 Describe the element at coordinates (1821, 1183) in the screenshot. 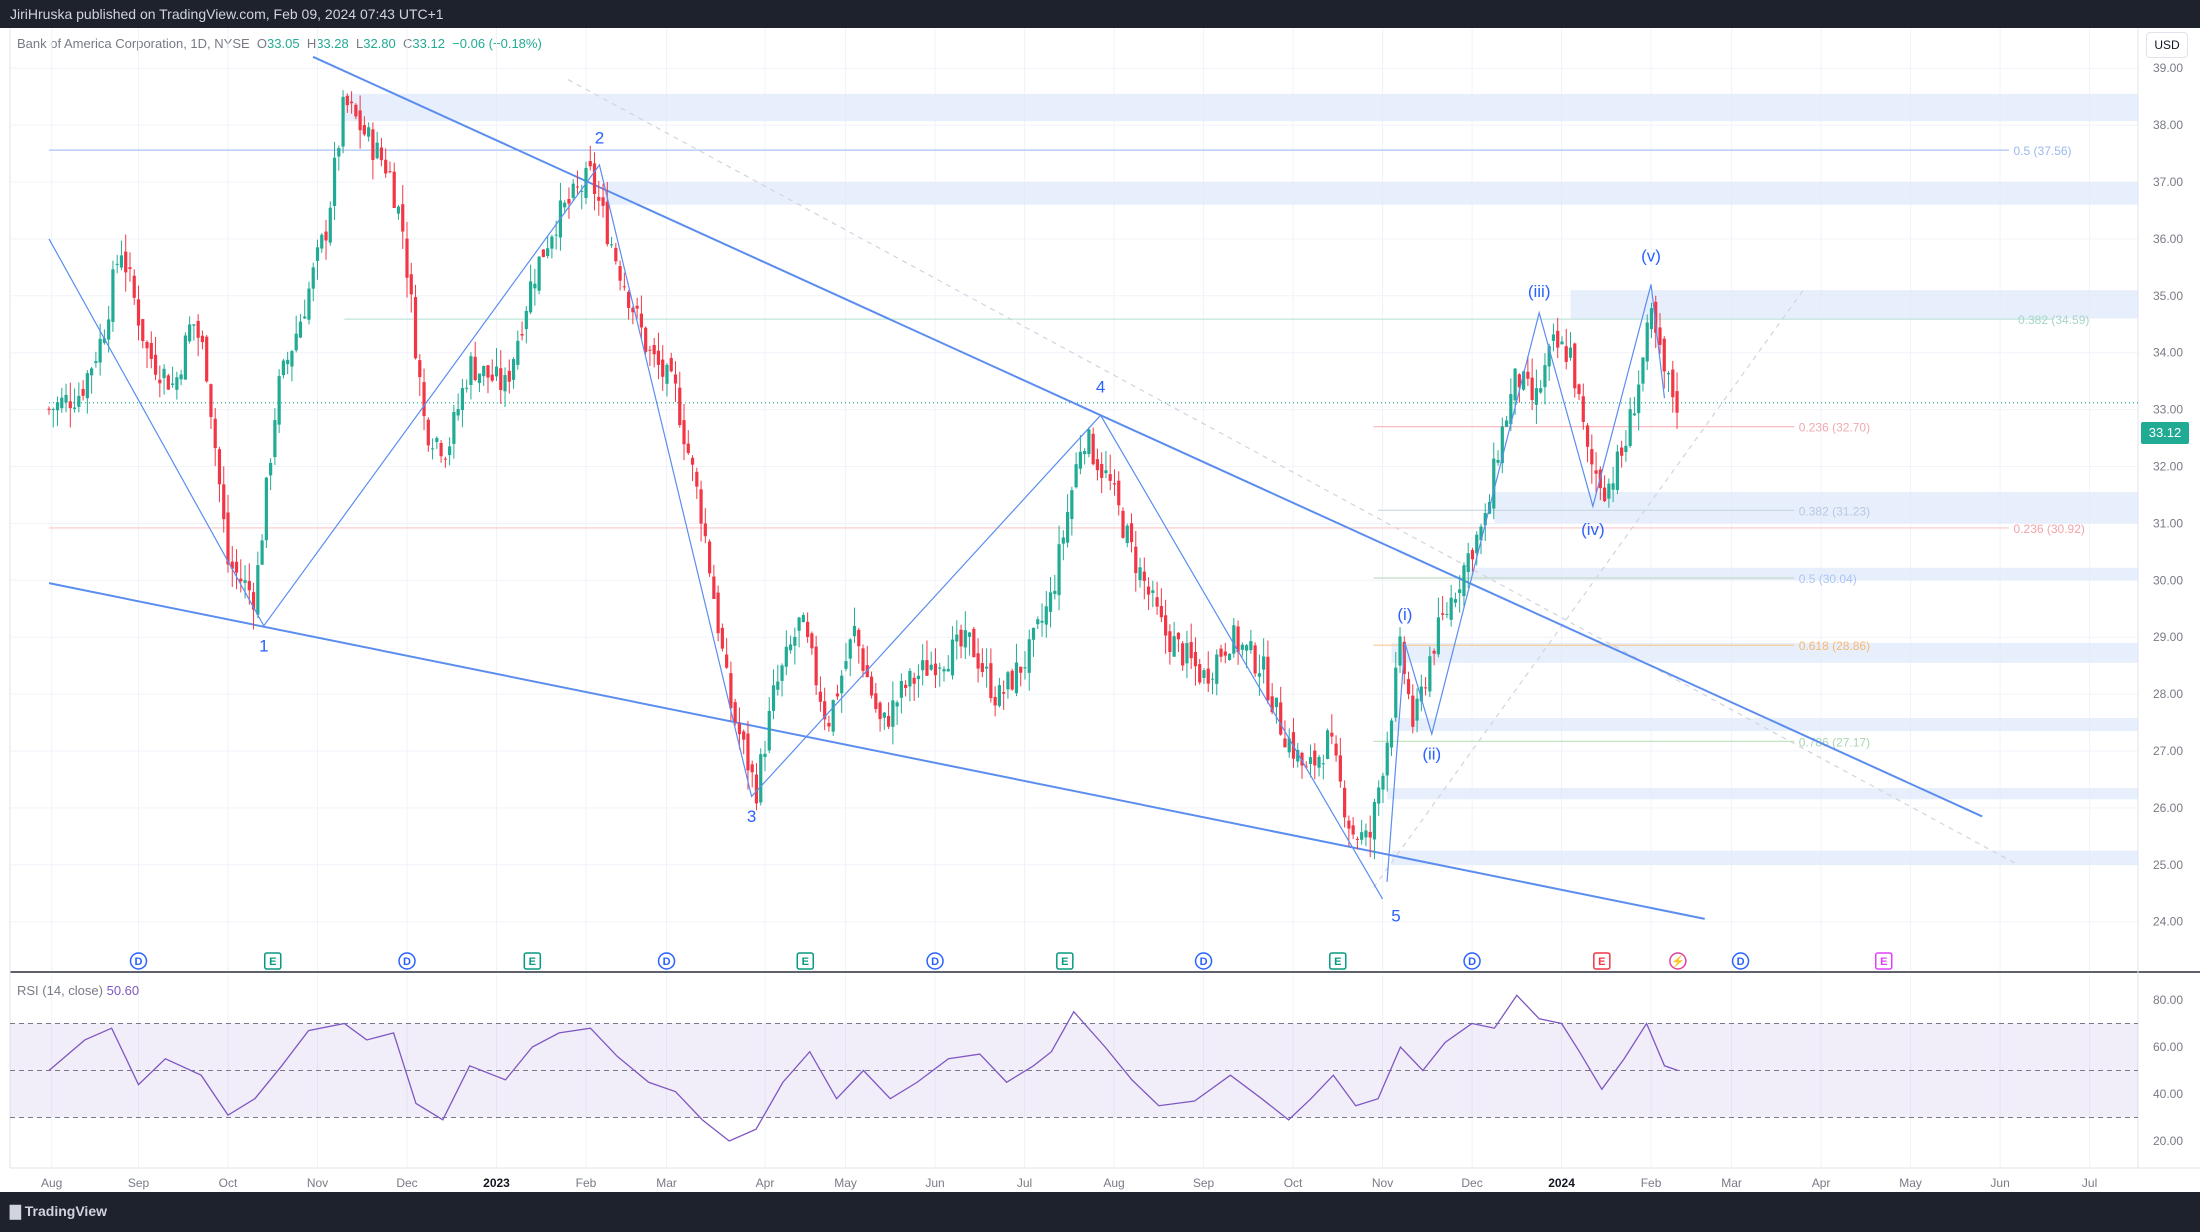

I see `time-tick-label: Apr` at that location.